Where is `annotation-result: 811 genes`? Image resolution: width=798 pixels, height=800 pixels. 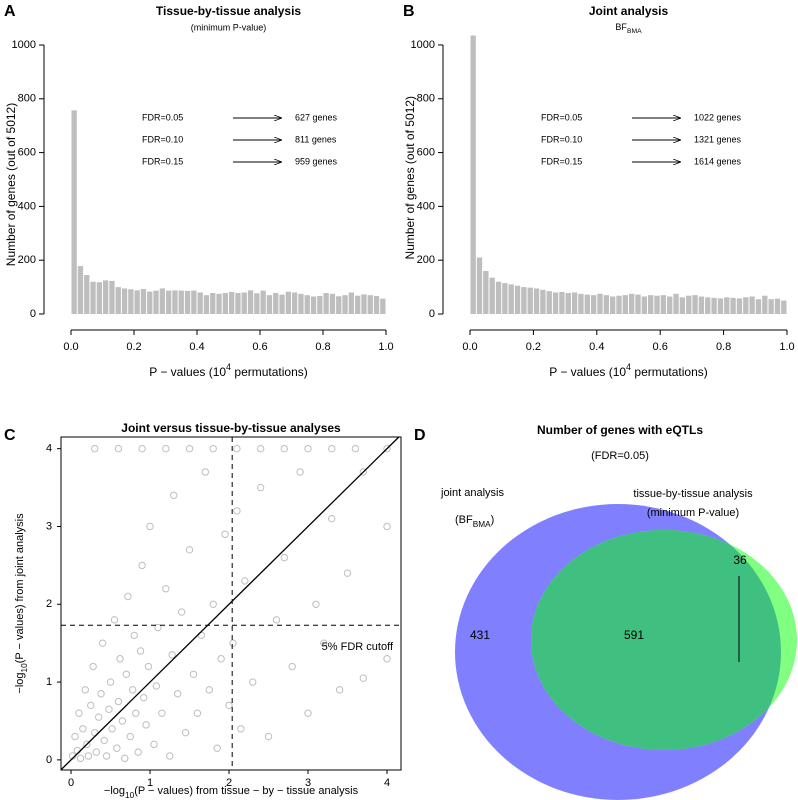
annotation-result: 811 genes is located at coordinates (316, 139).